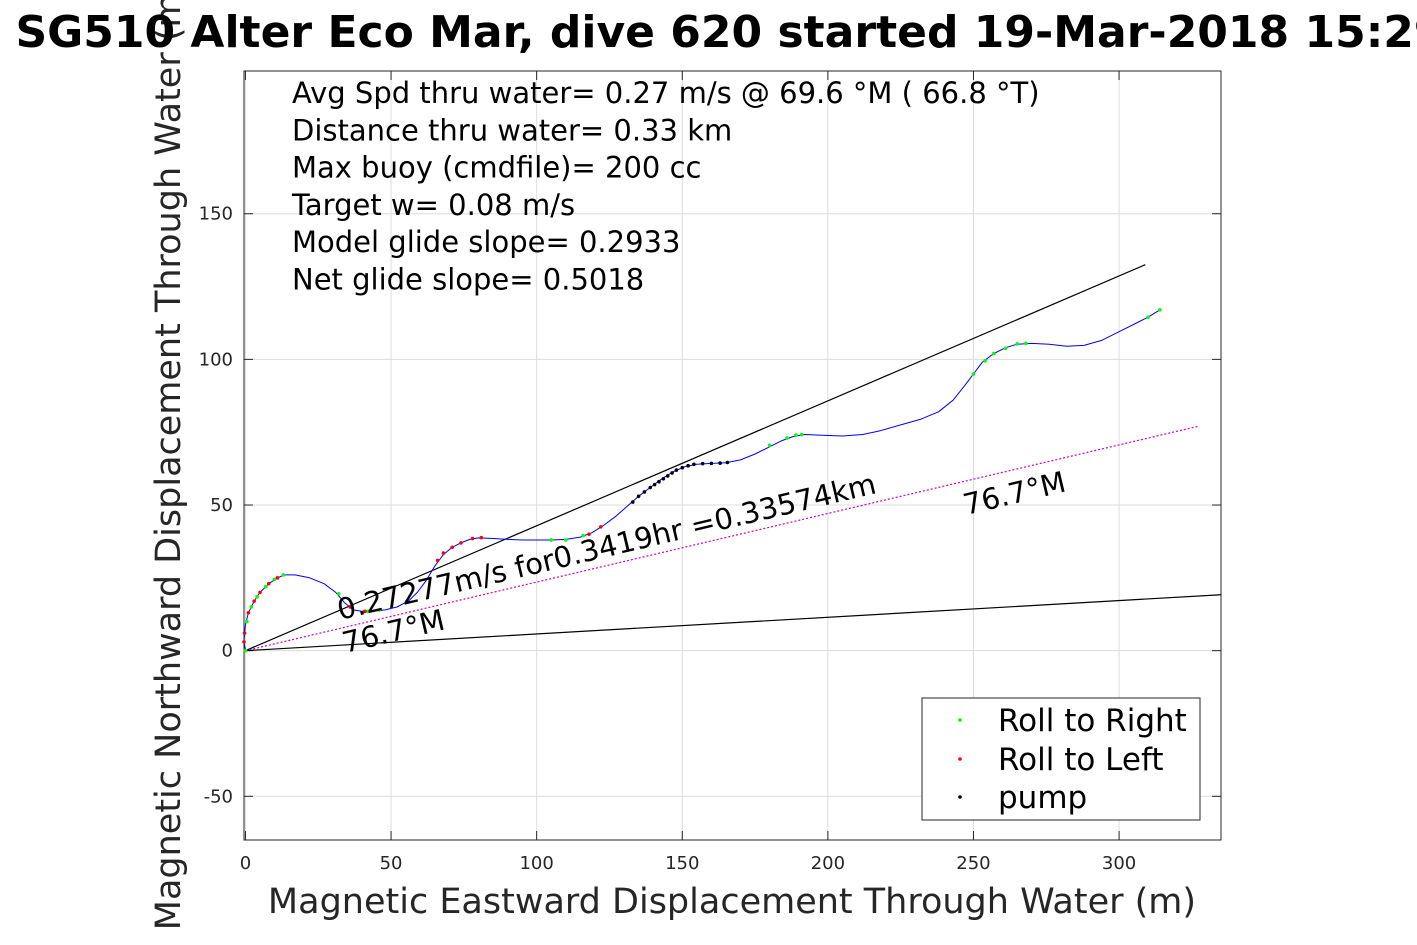 The height and width of the screenshot is (945, 1417). I want to click on reference-line, so click(733, 623).